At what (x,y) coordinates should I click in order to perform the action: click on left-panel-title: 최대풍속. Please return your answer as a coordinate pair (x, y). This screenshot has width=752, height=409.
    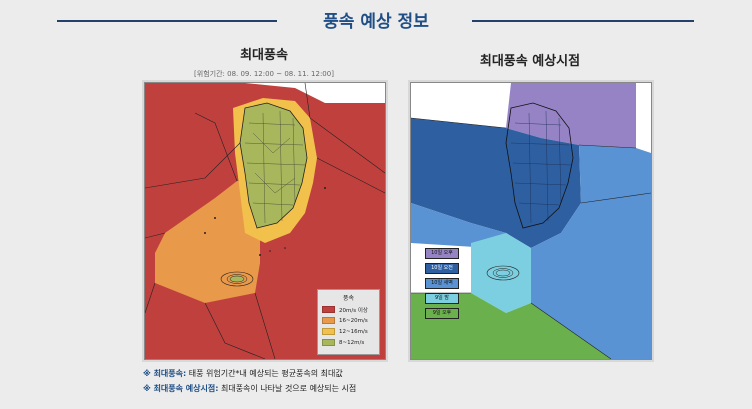
    Looking at the image, I should click on (264, 55).